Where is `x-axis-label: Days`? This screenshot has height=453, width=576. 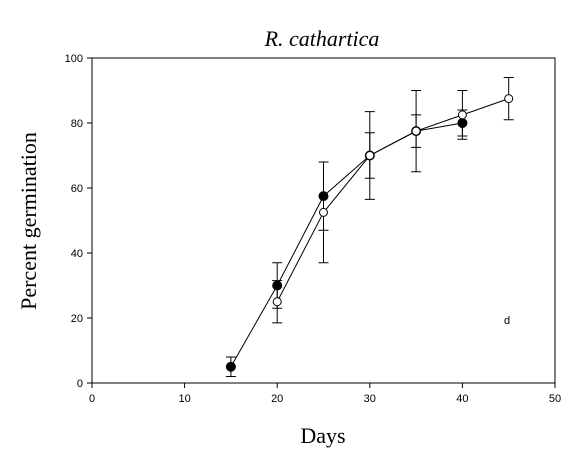 x-axis-label: Days is located at coordinates (322, 435).